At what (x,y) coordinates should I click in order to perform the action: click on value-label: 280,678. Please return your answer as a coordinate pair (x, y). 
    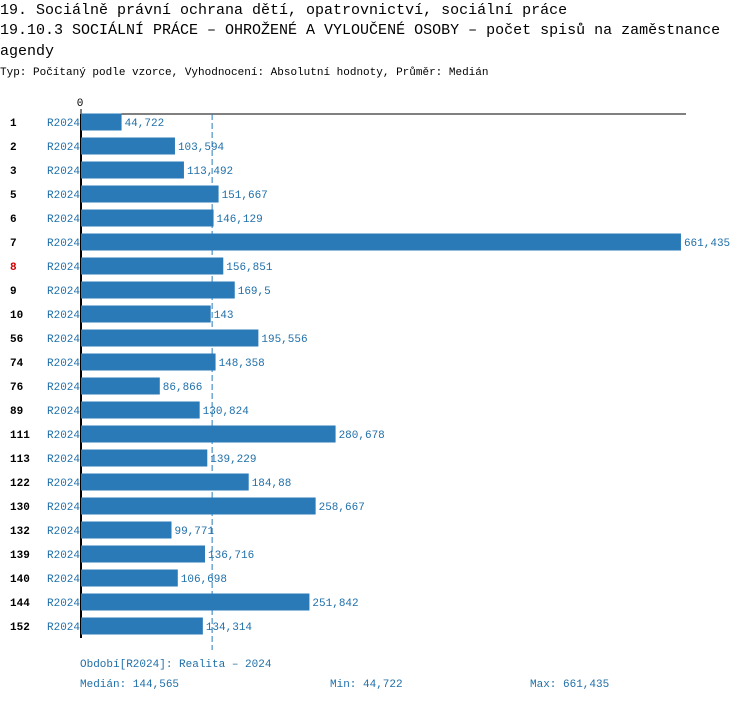
    Looking at the image, I should click on (362, 436).